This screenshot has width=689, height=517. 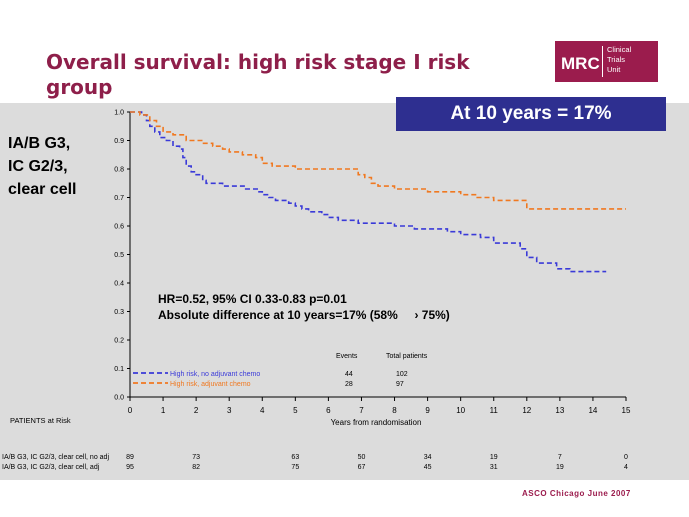 What do you see at coordinates (130, 410) in the screenshot?
I see `x-tick-label: 0` at bounding box center [130, 410].